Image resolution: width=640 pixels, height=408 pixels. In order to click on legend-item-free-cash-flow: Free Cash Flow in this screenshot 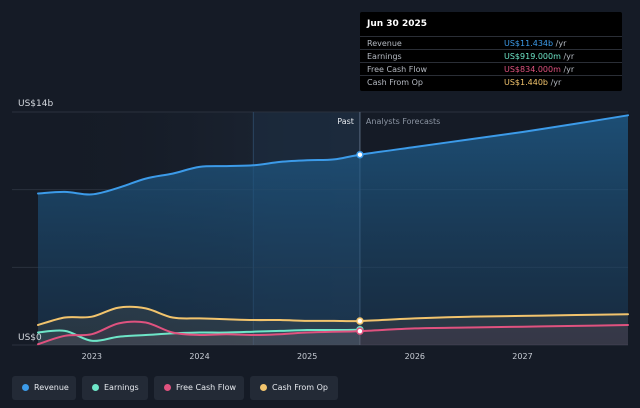, I will do `click(199, 388)`.